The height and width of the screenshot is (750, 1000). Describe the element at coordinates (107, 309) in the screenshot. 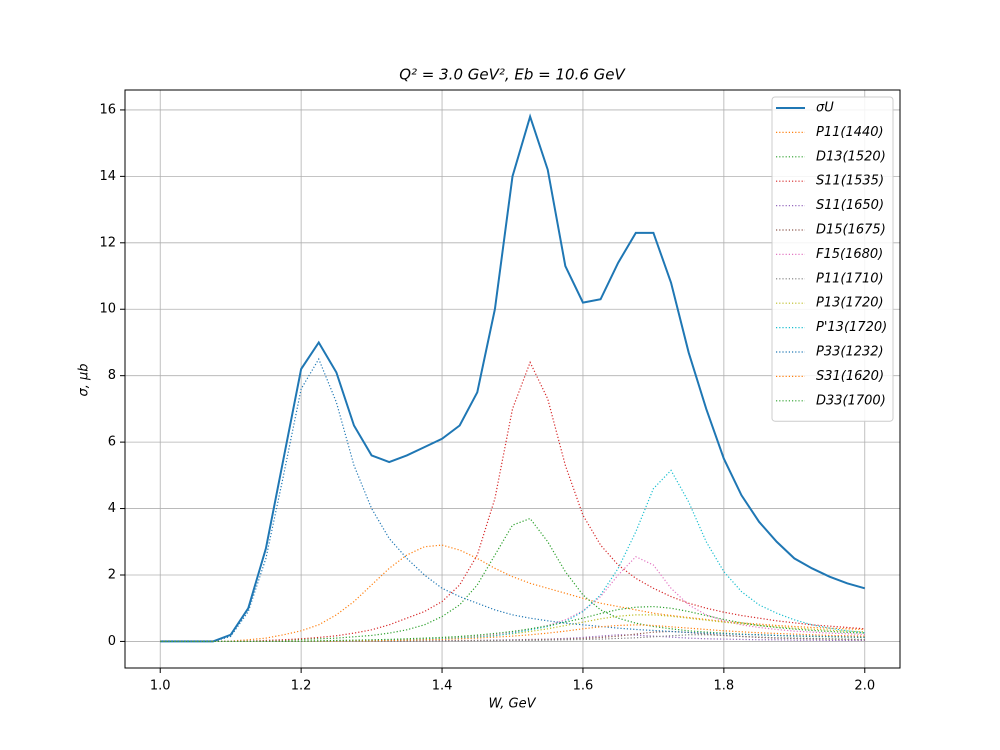

I see `y-tick-label: 10` at that location.